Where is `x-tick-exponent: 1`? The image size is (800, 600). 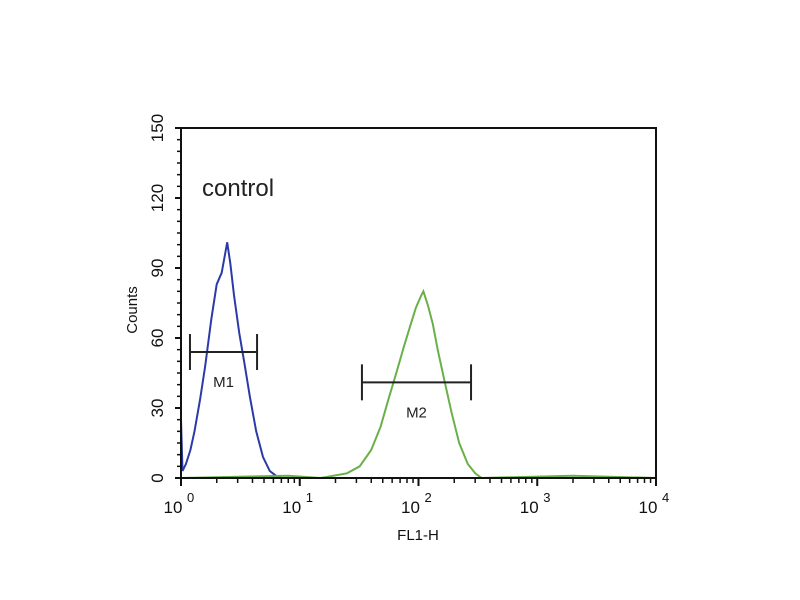 x-tick-exponent: 1 is located at coordinates (309, 497).